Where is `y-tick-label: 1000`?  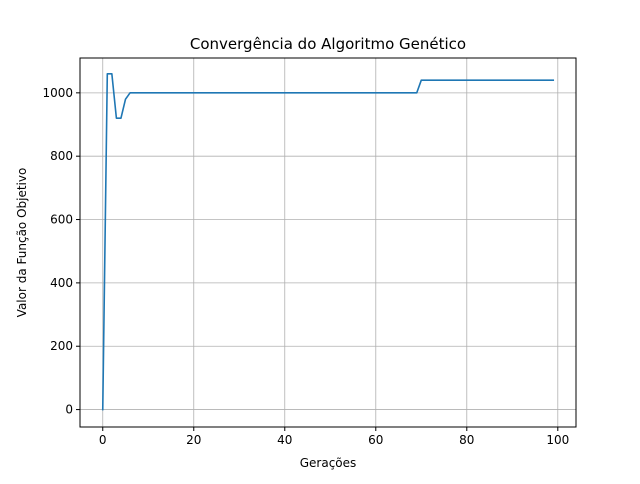
y-tick-label: 1000 is located at coordinates (57, 93).